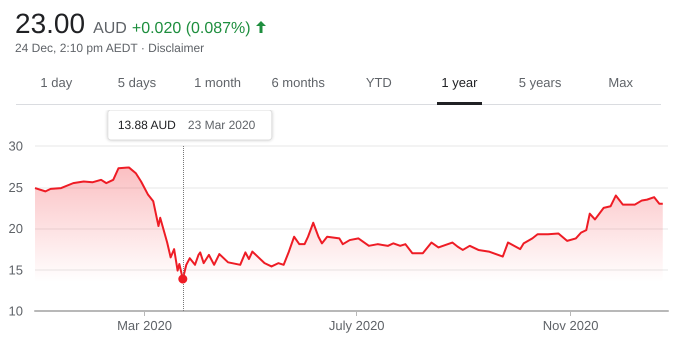  What do you see at coordinates (110, 29) in the screenshot?
I see `text: AUD` at bounding box center [110, 29].